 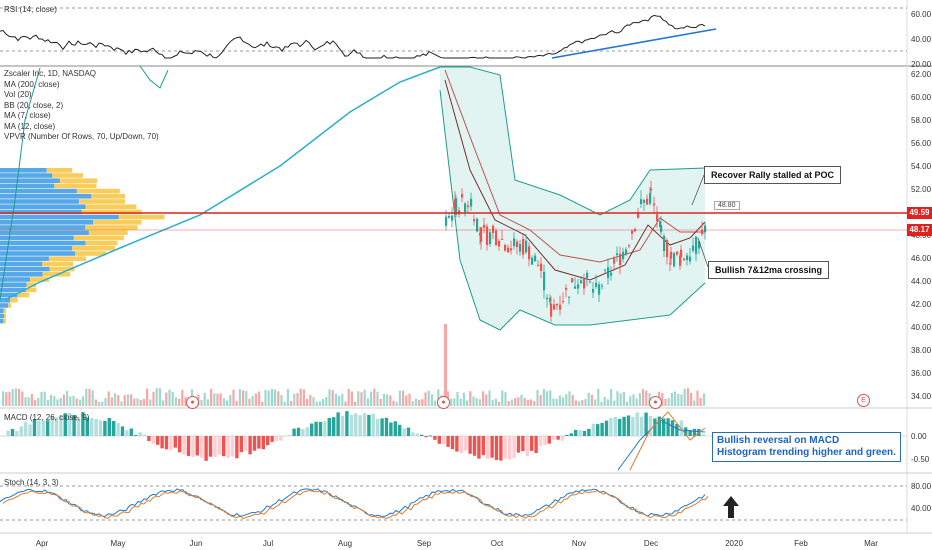 I want to click on price-tick: 36.00, so click(x=921, y=373).